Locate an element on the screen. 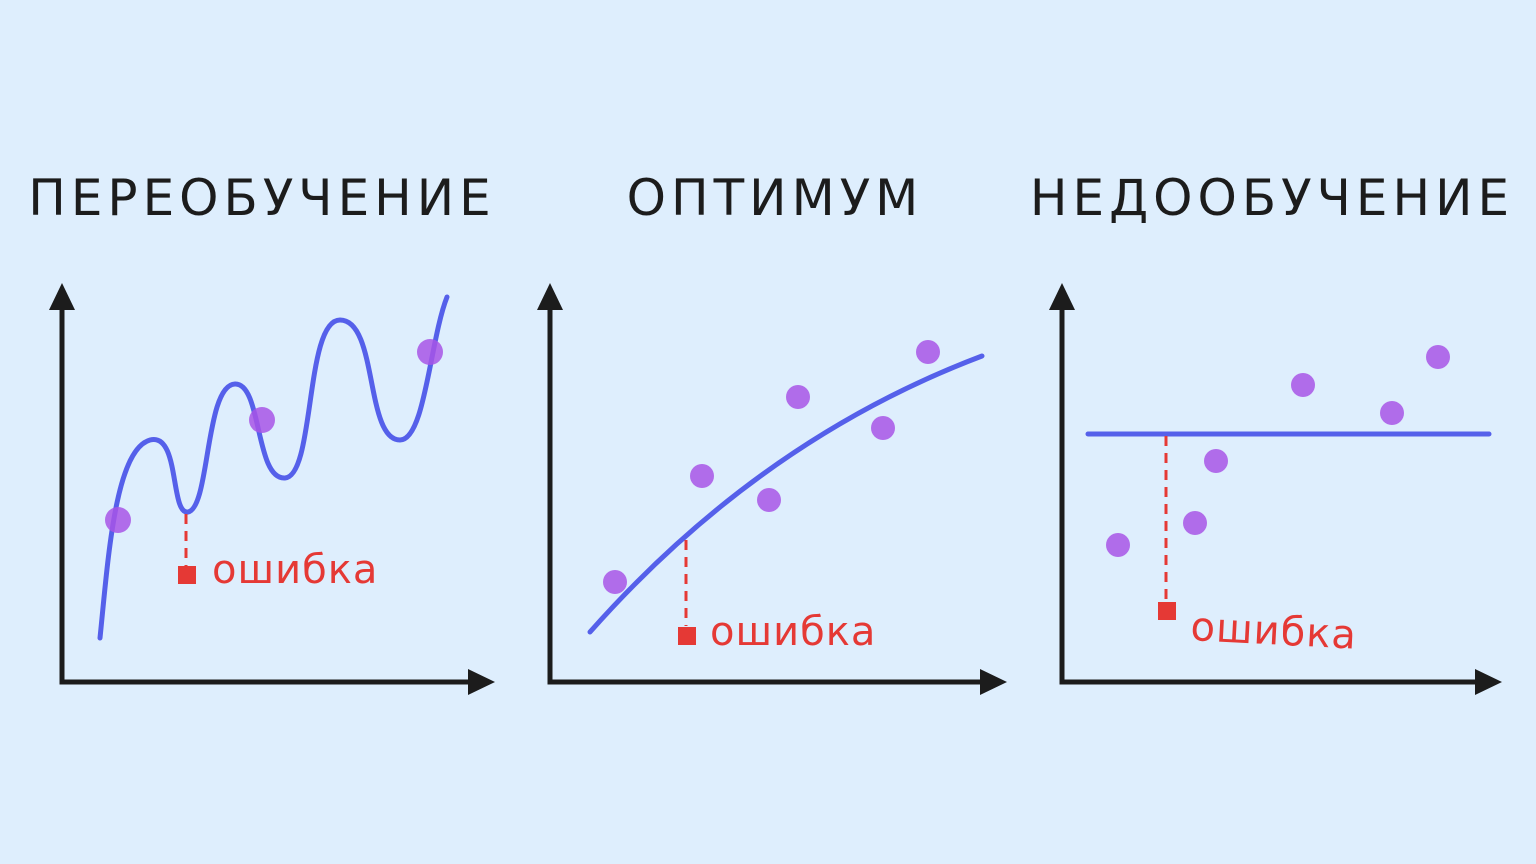  panel-title: ПЕРЕОБУЧЕНИЕ is located at coordinates (262, 198).